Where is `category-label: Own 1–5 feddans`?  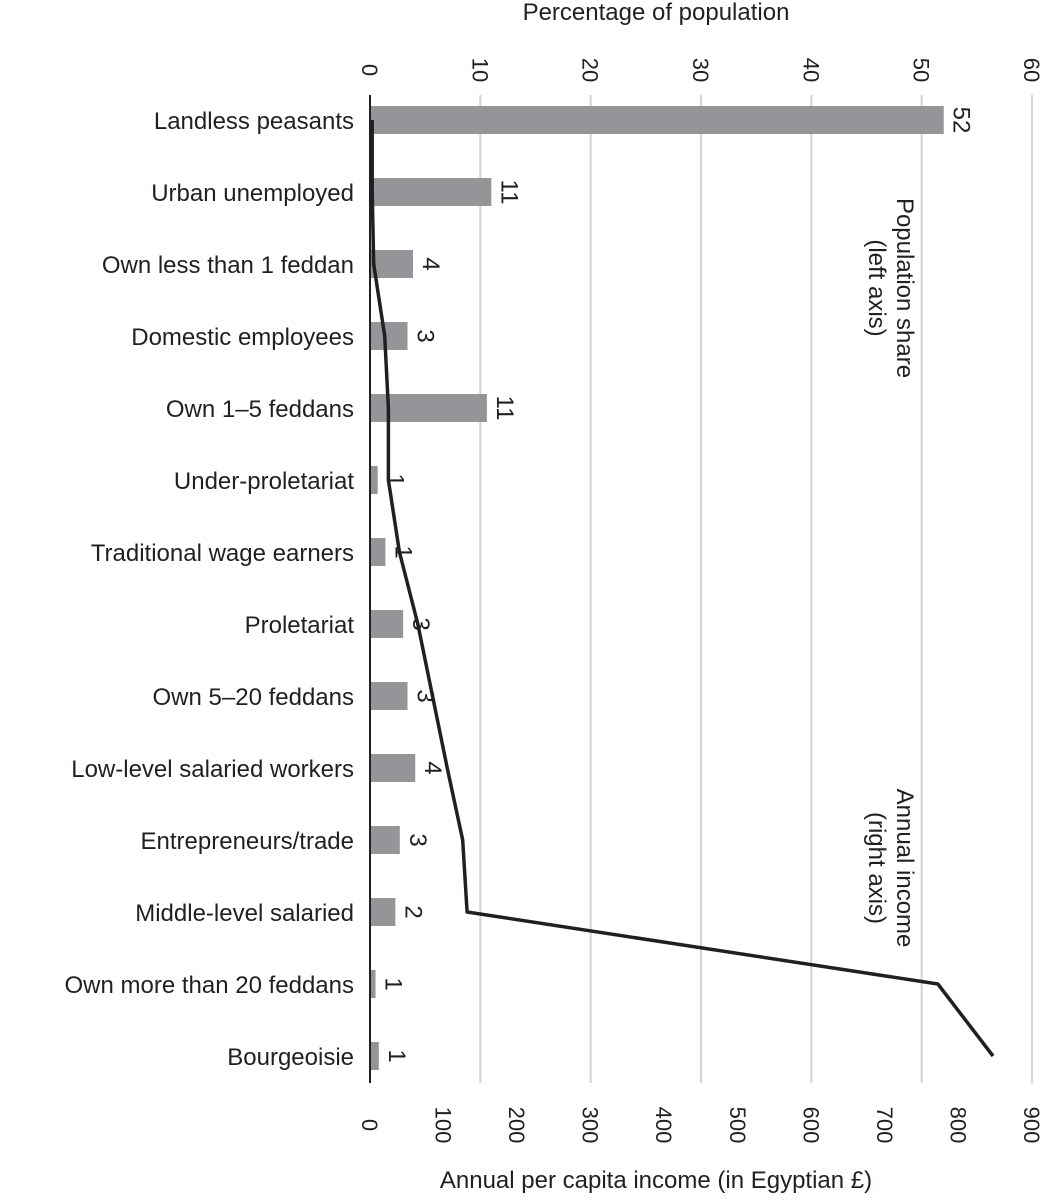
category-label: Own 1–5 feddans is located at coordinates (260, 409).